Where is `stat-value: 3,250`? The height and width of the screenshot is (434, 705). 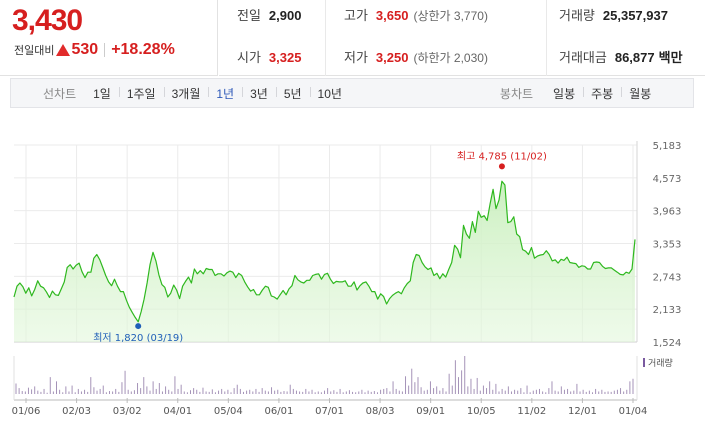 stat-value: 3,250 is located at coordinates (392, 57).